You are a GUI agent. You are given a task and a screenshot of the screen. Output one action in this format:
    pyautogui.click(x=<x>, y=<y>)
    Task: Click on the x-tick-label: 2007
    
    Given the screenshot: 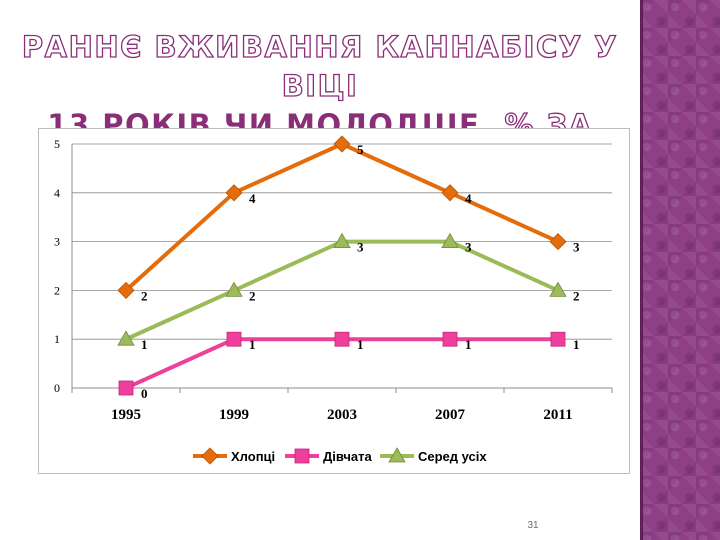 What is the action you would take?
    pyautogui.click(x=450, y=415)
    